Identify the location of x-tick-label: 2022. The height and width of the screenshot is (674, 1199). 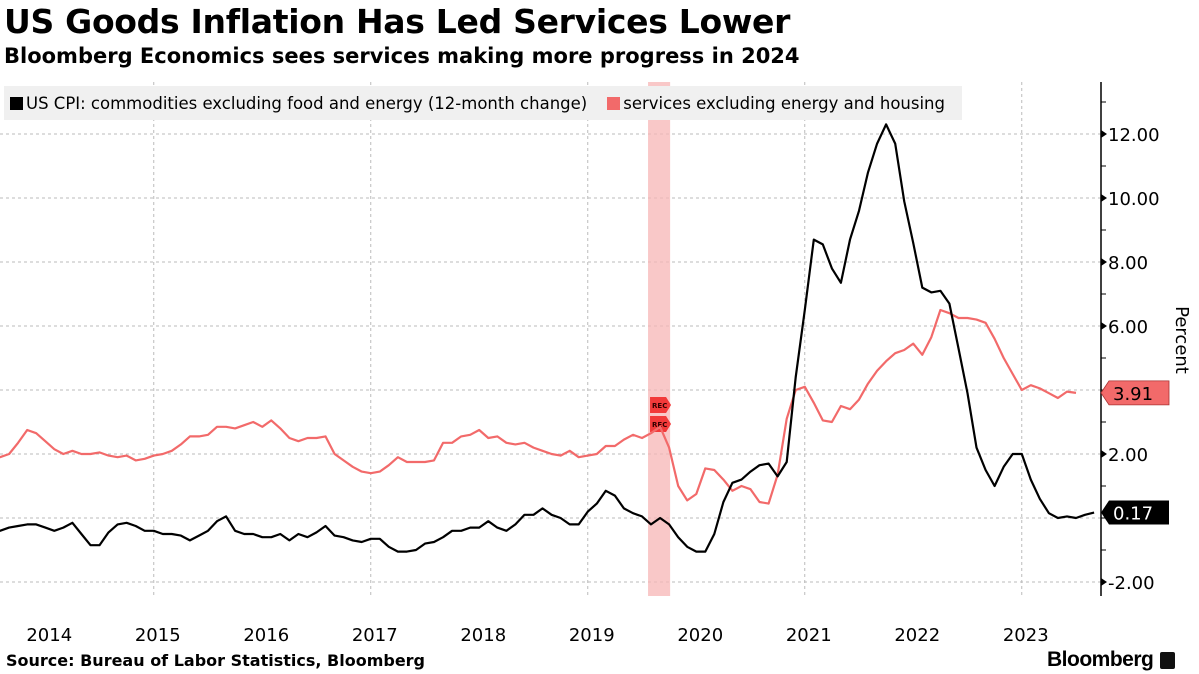
(917, 635).